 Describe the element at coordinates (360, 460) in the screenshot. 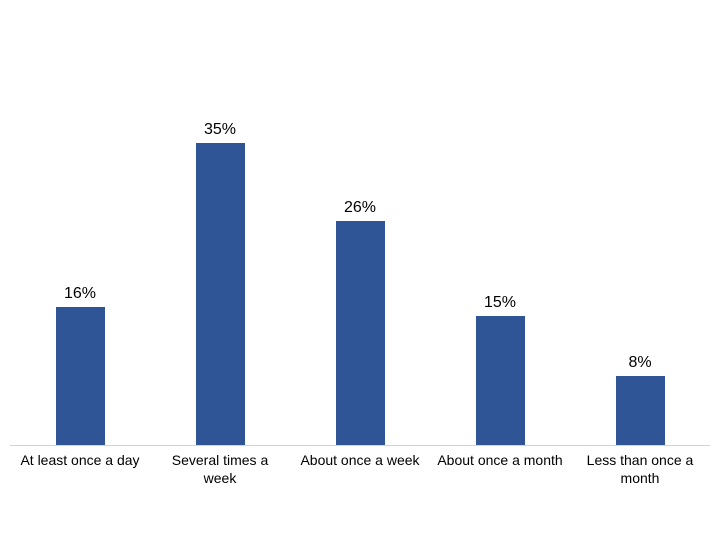

I see `x-axis-label: About once a week` at that location.